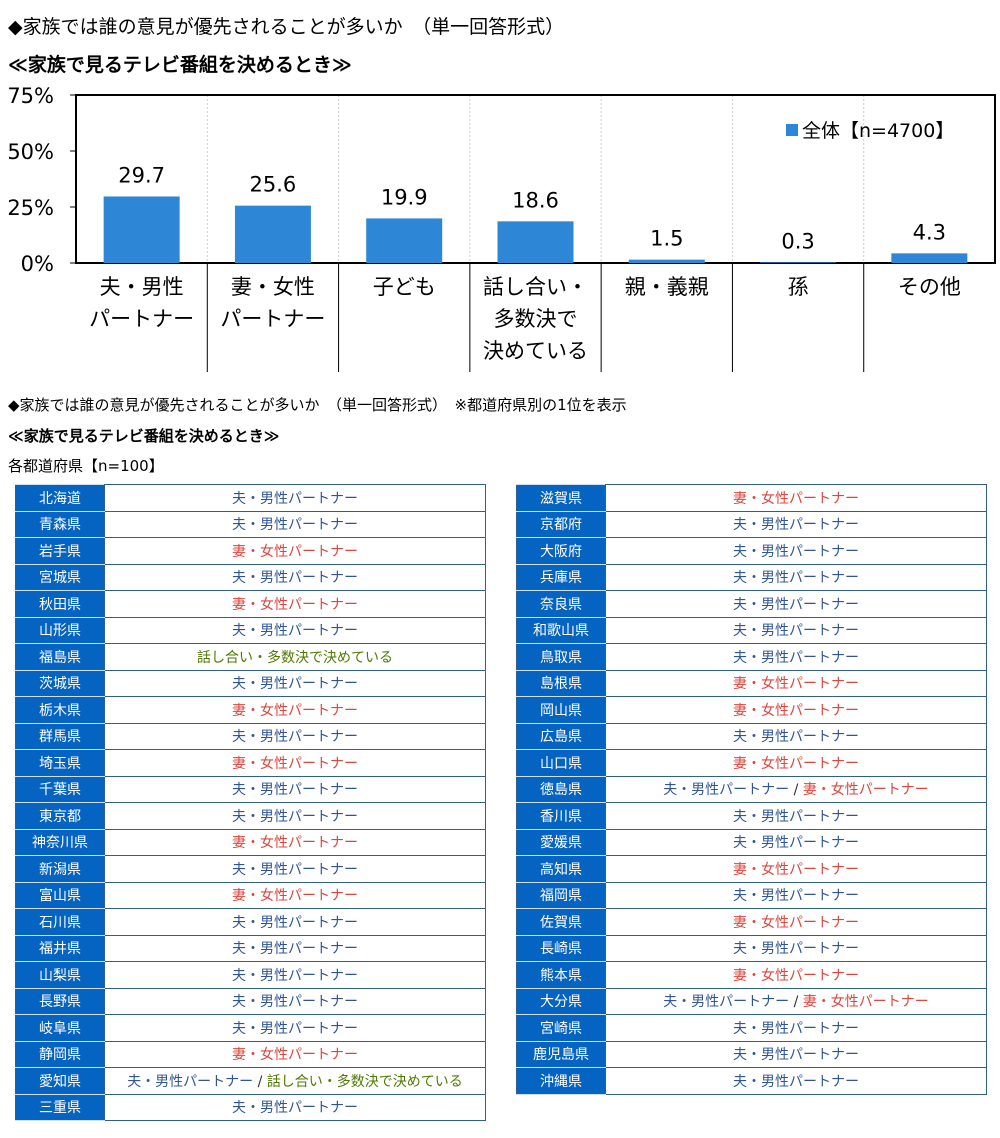  Describe the element at coordinates (561, 842) in the screenshot. I see `prefecture-name: 愛媛県` at that location.